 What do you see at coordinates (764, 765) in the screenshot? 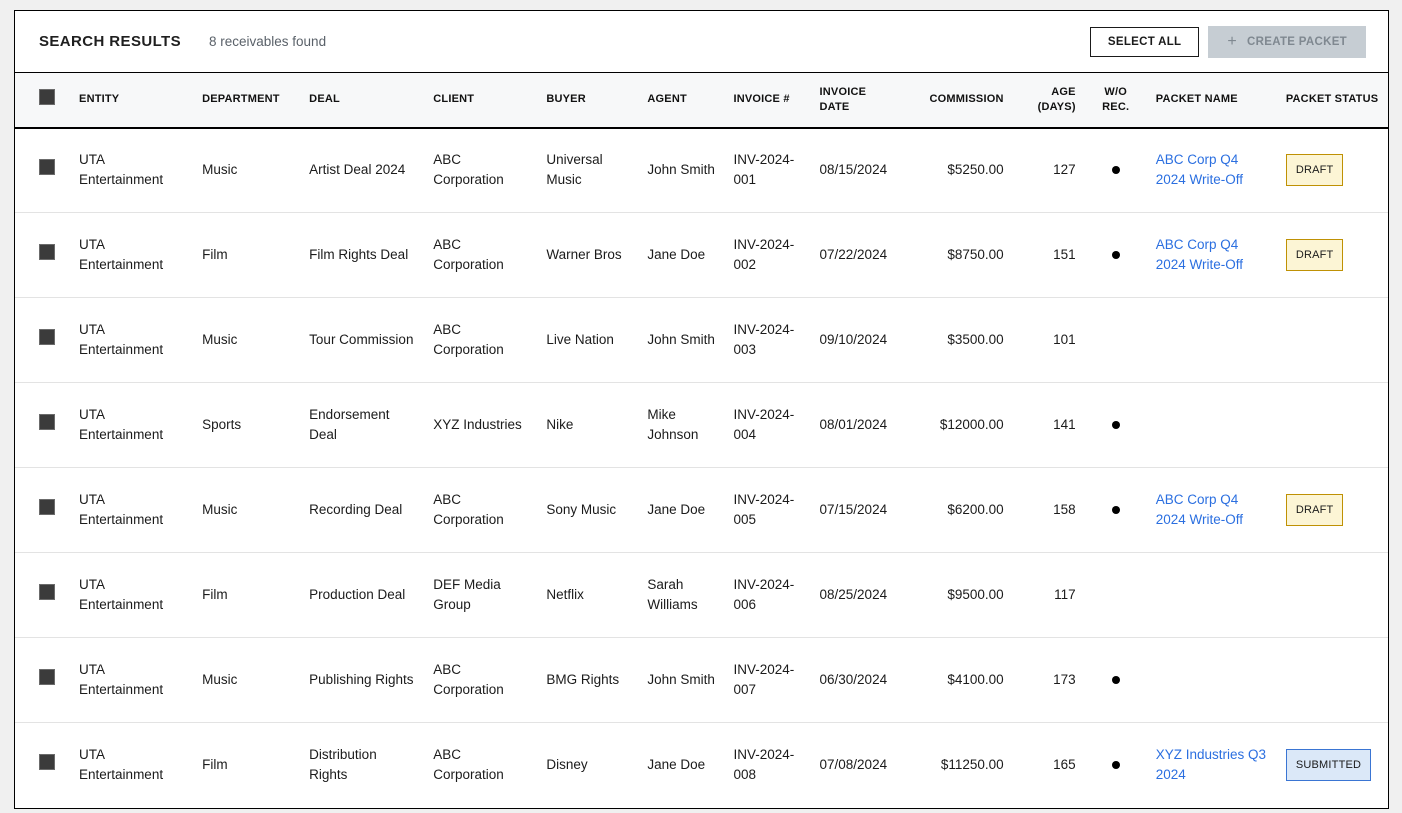
I see `cell-invoice-number: INV-2024-008` at bounding box center [764, 765].